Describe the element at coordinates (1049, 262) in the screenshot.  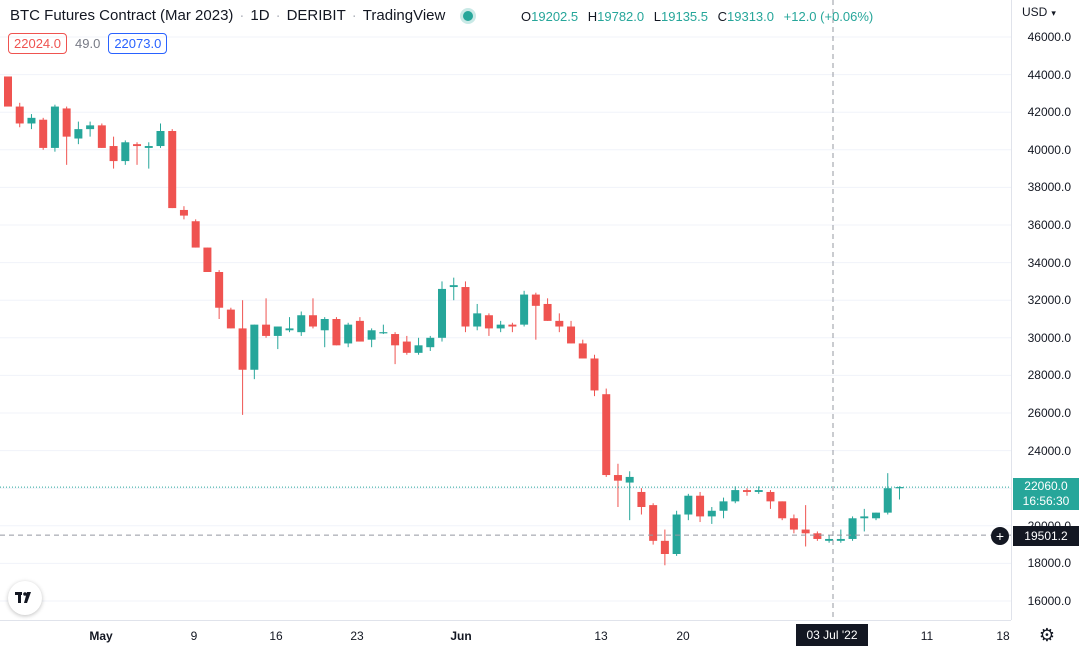
I see `price-scale-label: 34000.0` at that location.